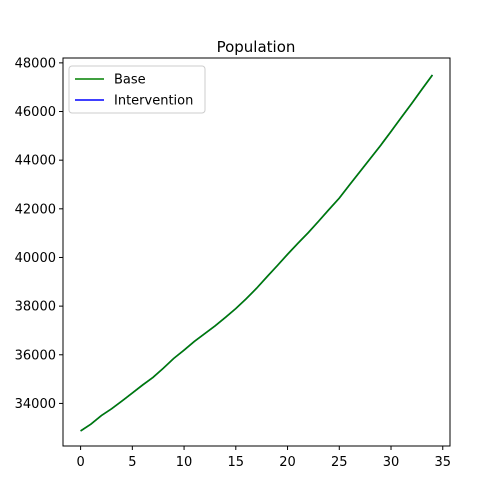 Image resolution: width=500 pixels, height=500 pixels. What do you see at coordinates (442, 462) in the screenshot?
I see `x-tick-label: 35` at bounding box center [442, 462].